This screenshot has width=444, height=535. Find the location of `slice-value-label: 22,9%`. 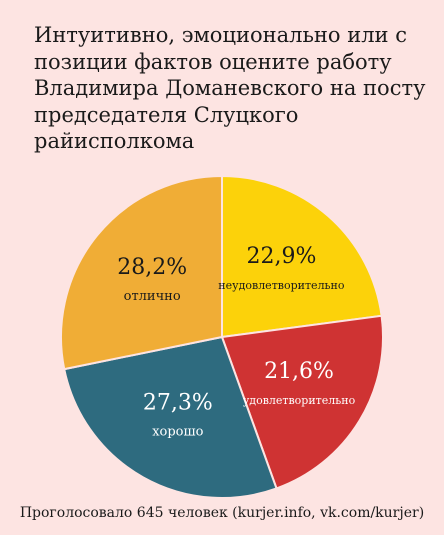

slice-value-label: 22,9% is located at coordinates (281, 256).